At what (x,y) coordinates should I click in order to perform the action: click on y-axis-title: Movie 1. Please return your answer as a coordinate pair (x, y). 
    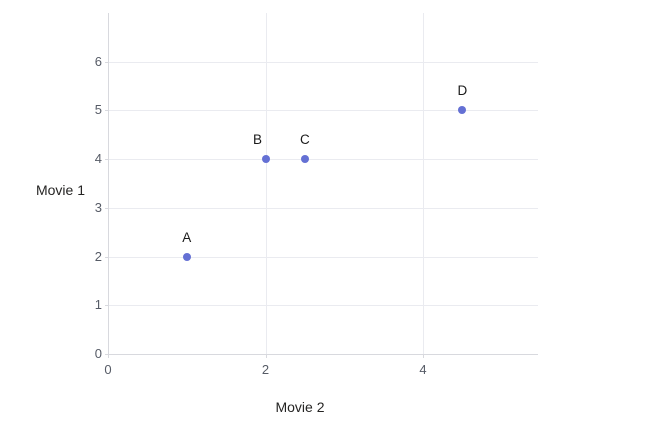
    Looking at the image, I should click on (60, 190).